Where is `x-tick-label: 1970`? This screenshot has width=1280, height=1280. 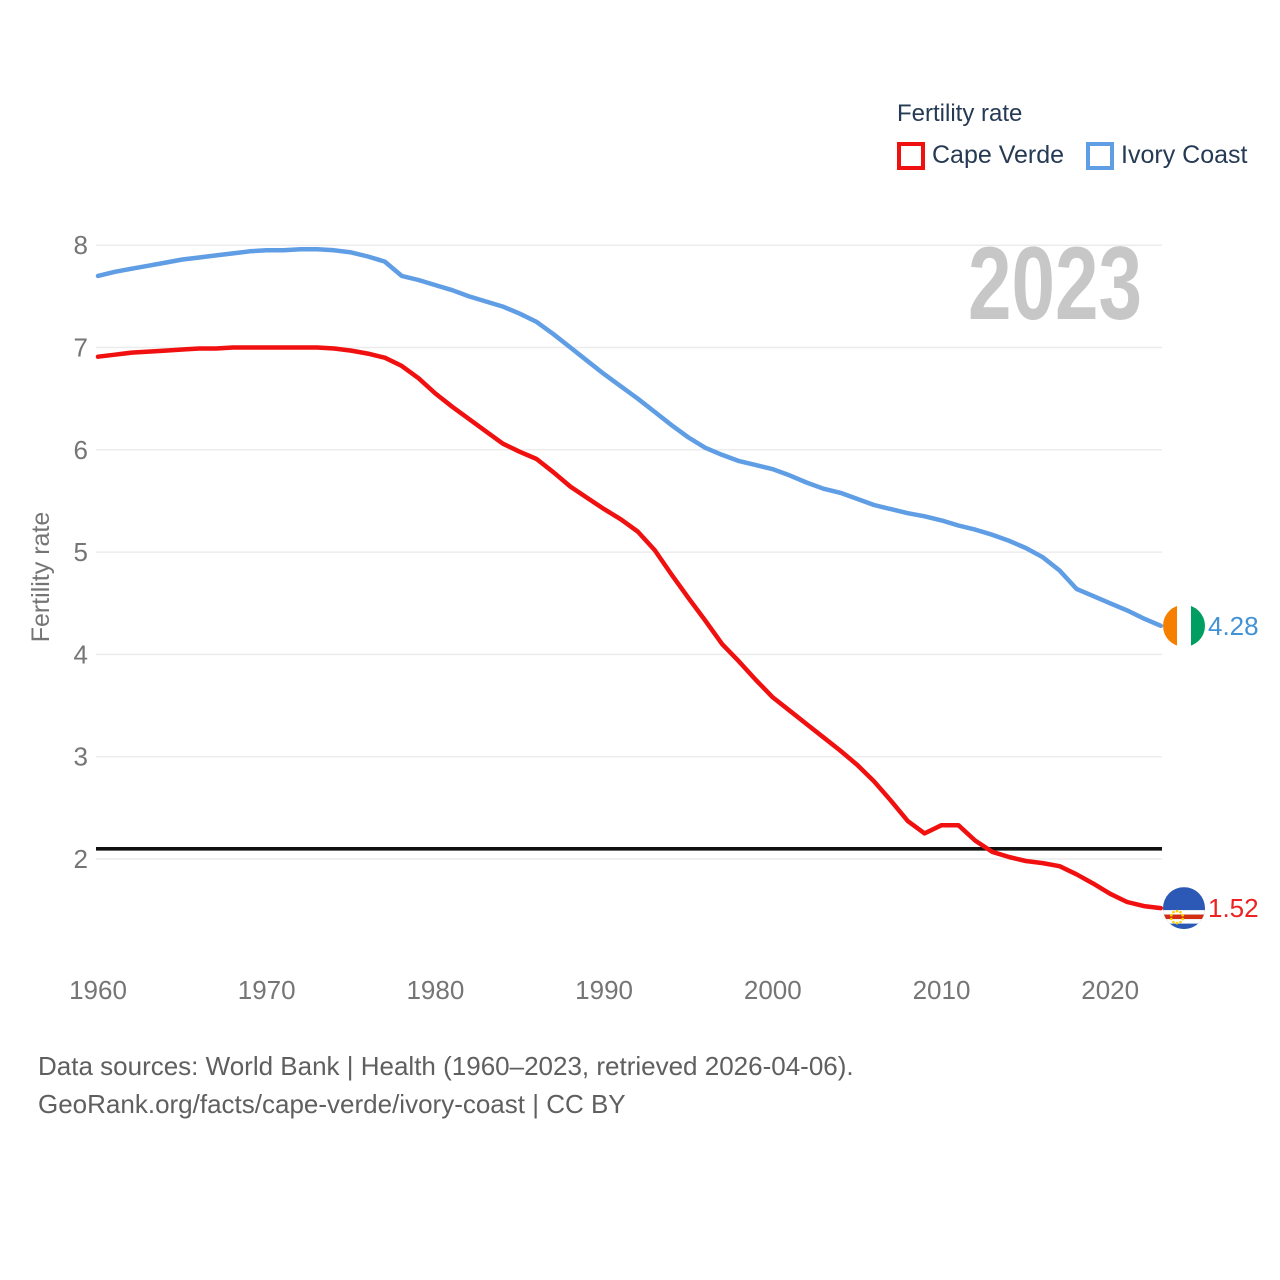
x-tick-label: 1970 is located at coordinates (267, 990).